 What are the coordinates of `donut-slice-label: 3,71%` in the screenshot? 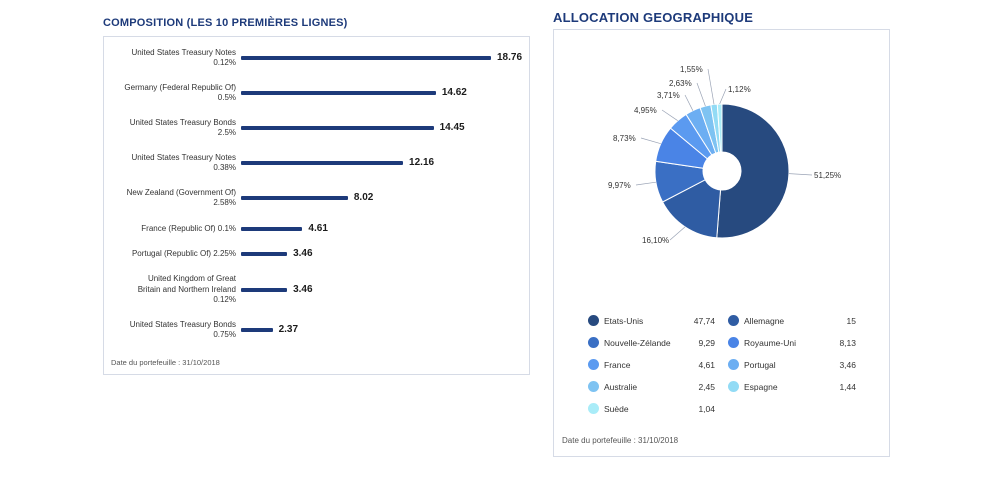 It's located at (668, 95).